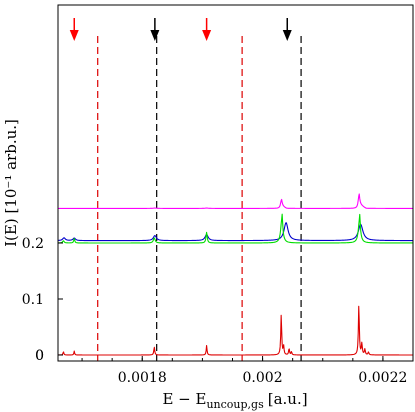 The image size is (415, 412). Describe the element at coordinates (263, 378) in the screenshot. I see `x-tick-label: 0.002` at that location.